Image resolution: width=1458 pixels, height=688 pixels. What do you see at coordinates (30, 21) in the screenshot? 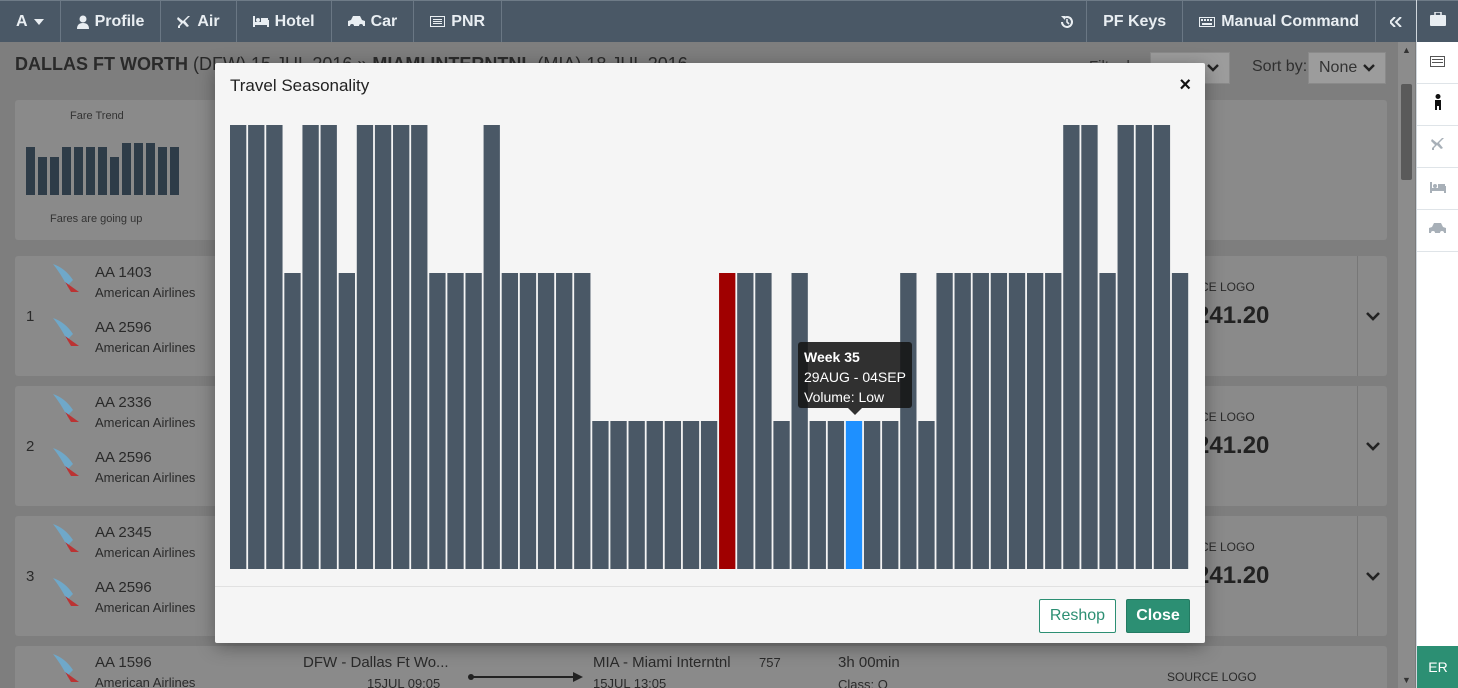
I see `agent-menu: A` at bounding box center [30, 21].